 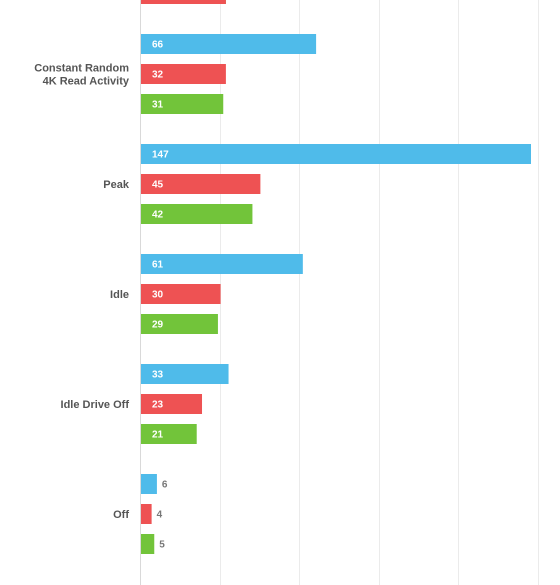 What do you see at coordinates (183, 2) in the screenshot?
I see `bar-partial-top` at bounding box center [183, 2].